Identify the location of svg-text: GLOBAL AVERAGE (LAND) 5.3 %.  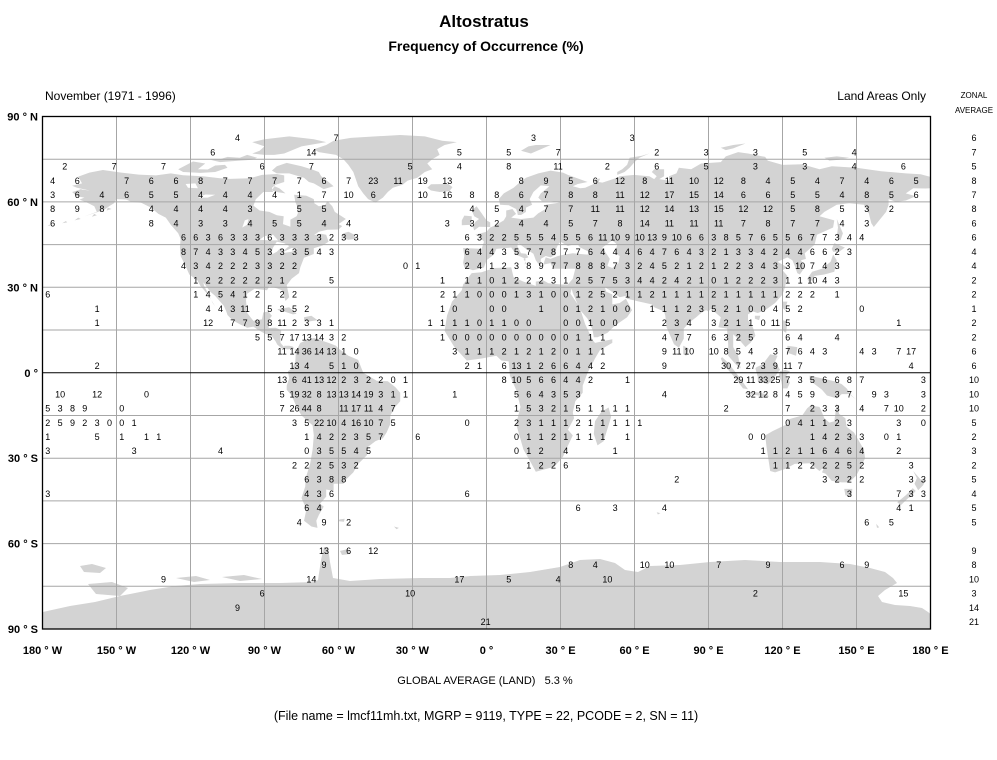
(485, 681).